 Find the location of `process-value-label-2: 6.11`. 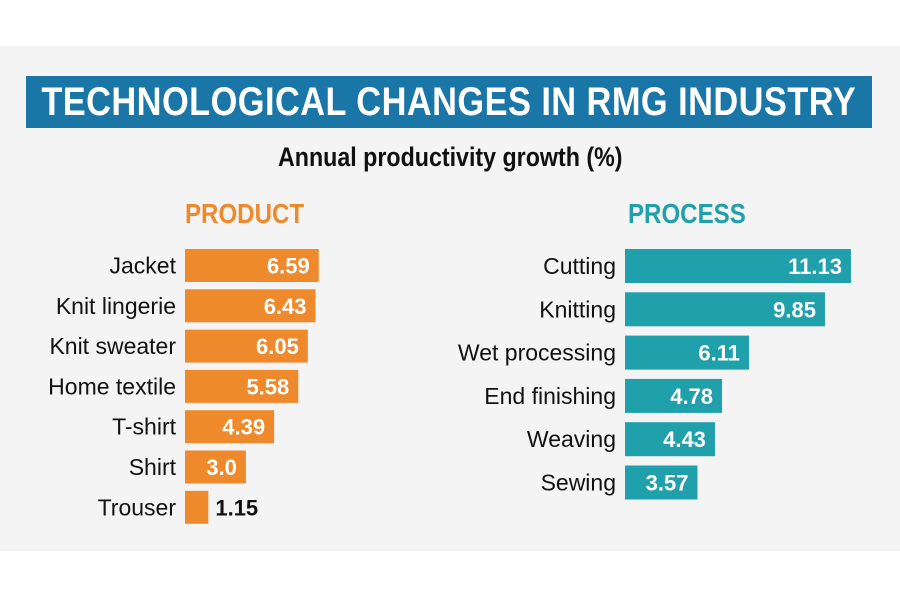

process-value-label-2: 6.11 is located at coordinates (719, 353).